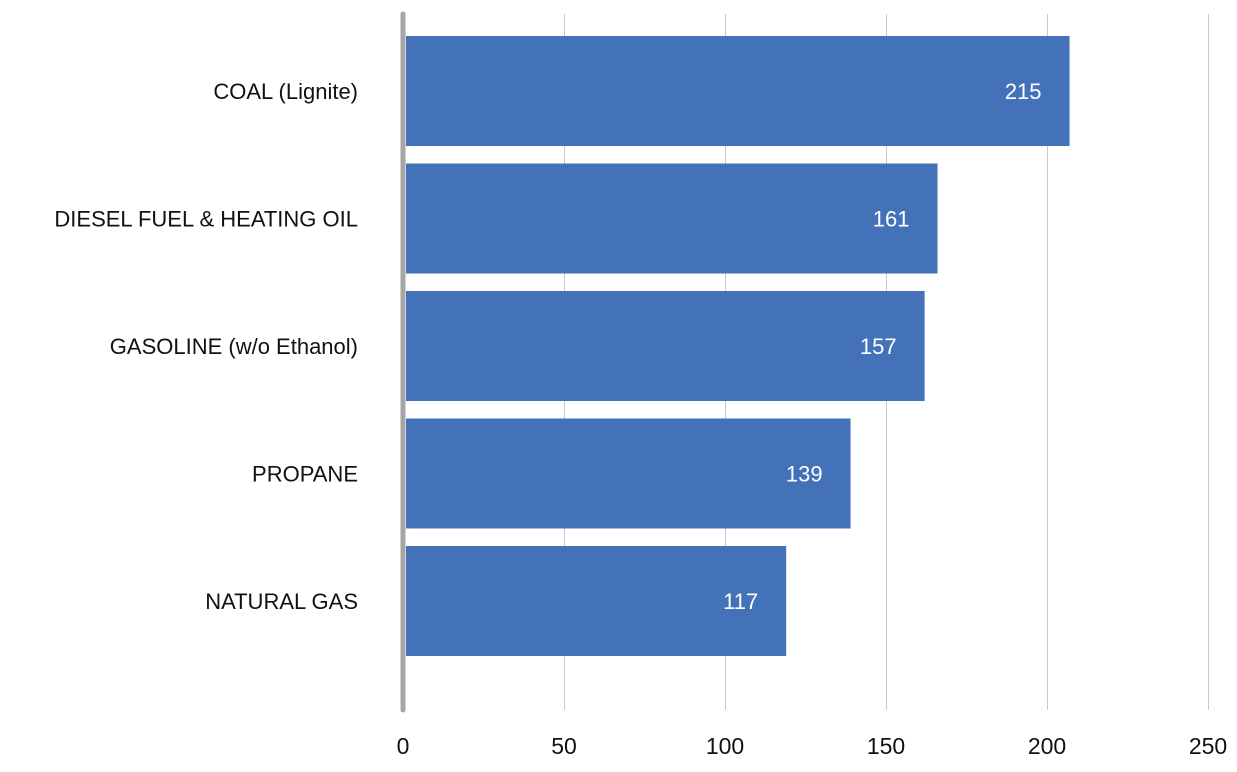  What do you see at coordinates (1047, 746) in the screenshot?
I see `x-tick-label-200: 200` at bounding box center [1047, 746].